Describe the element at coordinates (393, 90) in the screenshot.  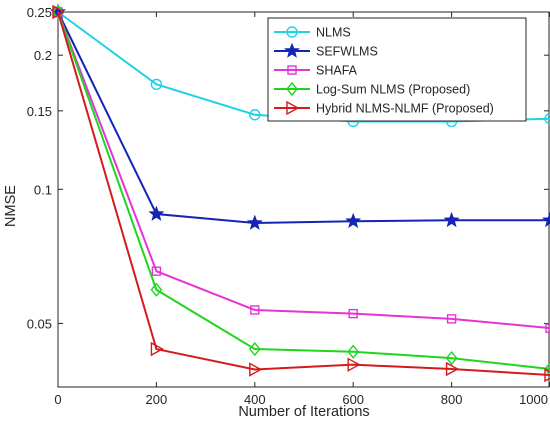
I see `legend-label: Log-Sum NLMS (Proposed)` at that location.